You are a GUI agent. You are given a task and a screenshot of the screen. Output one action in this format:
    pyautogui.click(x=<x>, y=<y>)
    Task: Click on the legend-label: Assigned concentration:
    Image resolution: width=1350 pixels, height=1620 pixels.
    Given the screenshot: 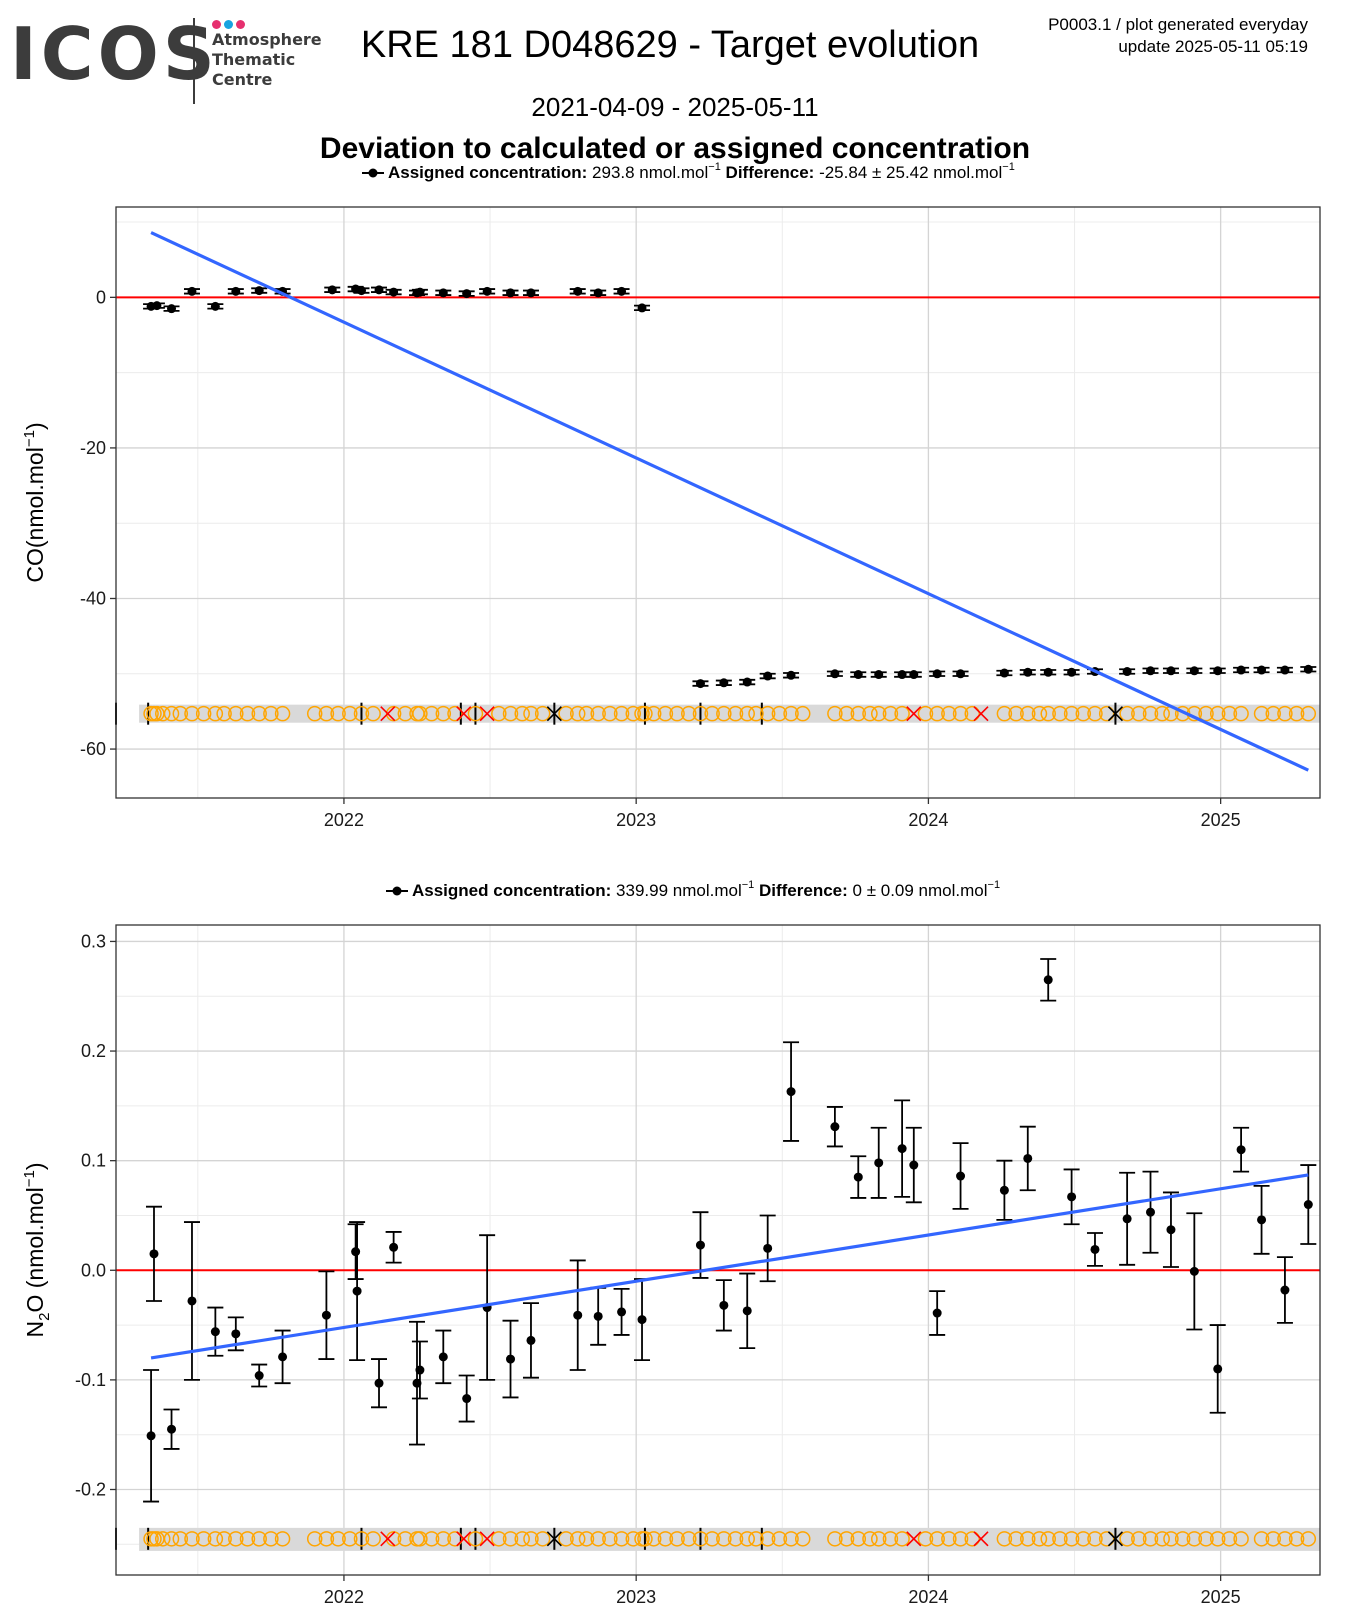 What is the action you would take?
    pyautogui.click(x=487, y=172)
    